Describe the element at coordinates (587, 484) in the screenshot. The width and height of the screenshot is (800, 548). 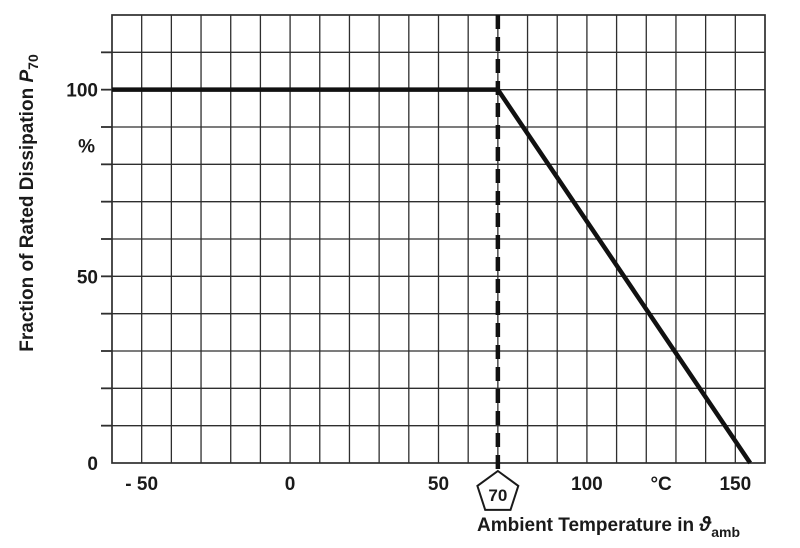
I see `x-tick-label: 100` at that location.